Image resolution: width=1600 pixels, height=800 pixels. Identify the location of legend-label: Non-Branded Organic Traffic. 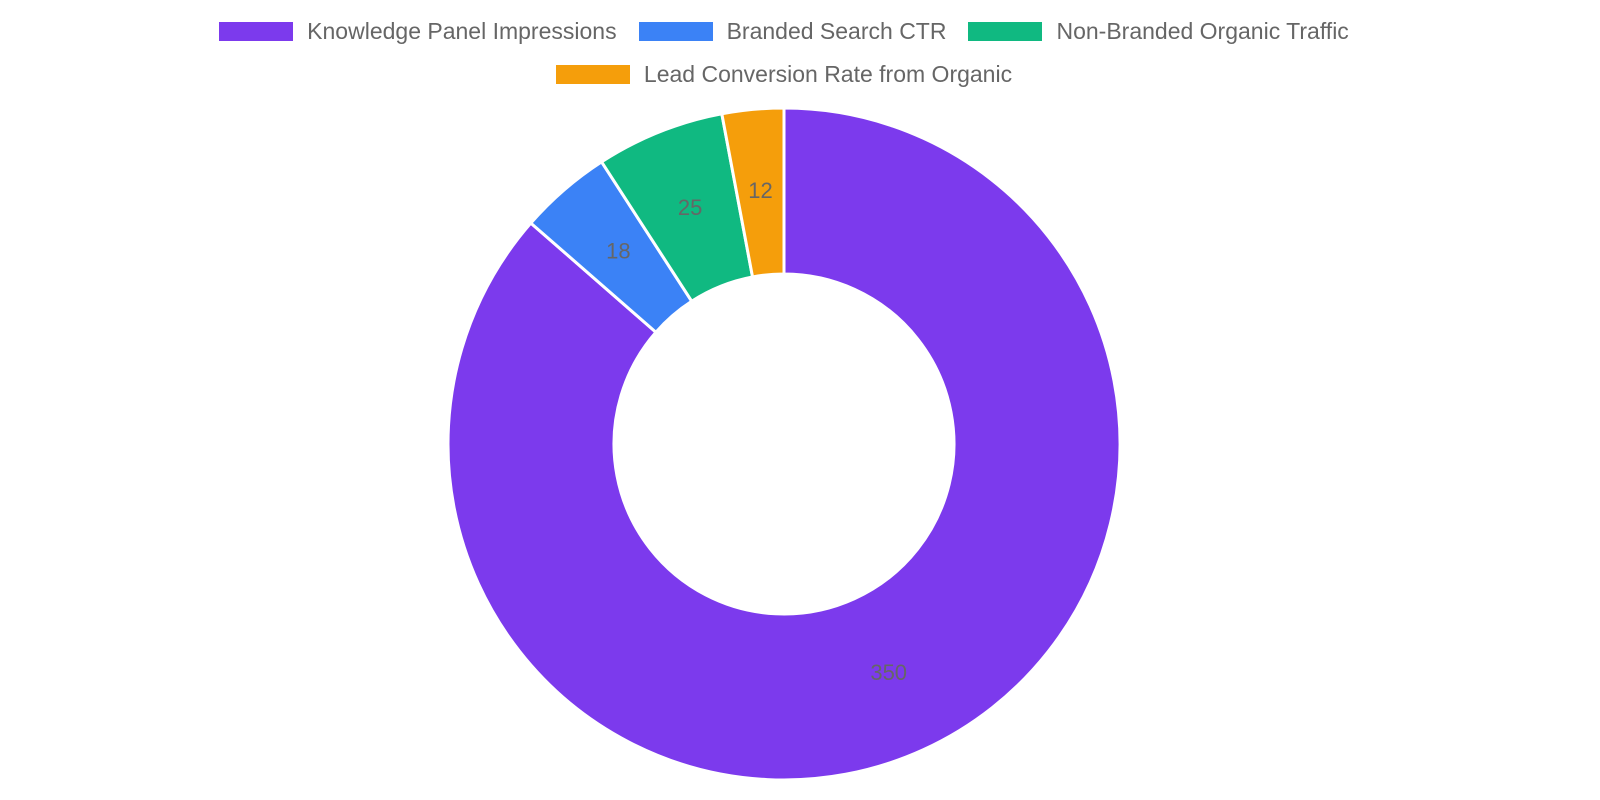
(1202, 31).